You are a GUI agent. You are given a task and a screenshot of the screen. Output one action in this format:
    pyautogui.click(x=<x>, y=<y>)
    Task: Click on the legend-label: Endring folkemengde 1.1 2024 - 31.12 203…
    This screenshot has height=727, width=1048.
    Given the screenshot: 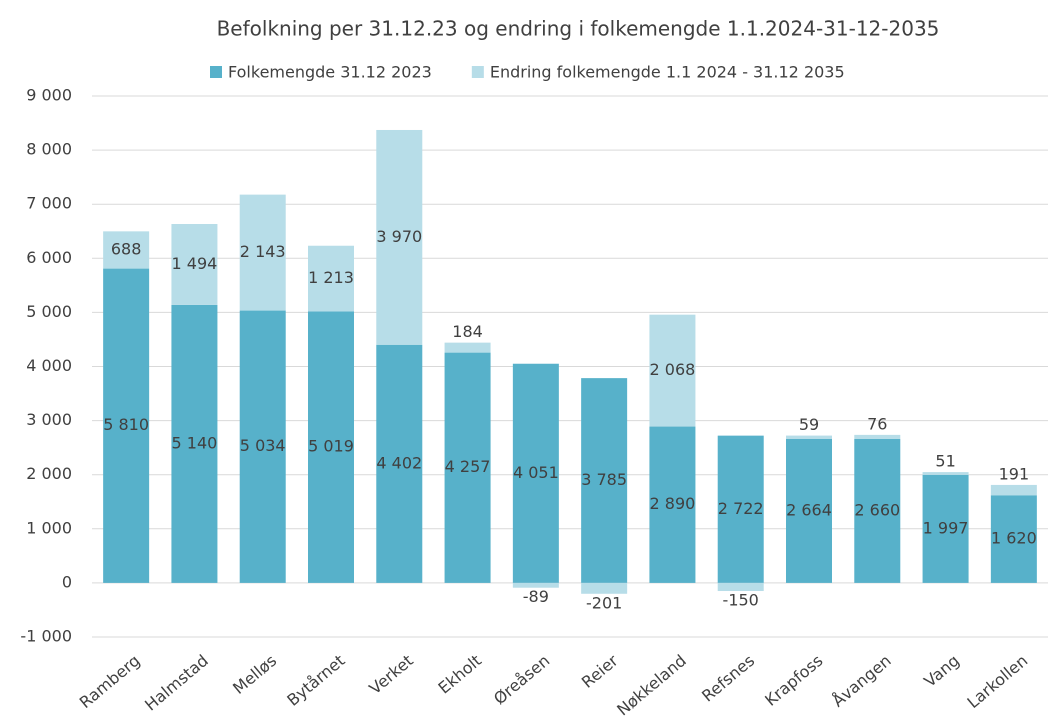 What is the action you would take?
    pyautogui.click(x=667, y=72)
    